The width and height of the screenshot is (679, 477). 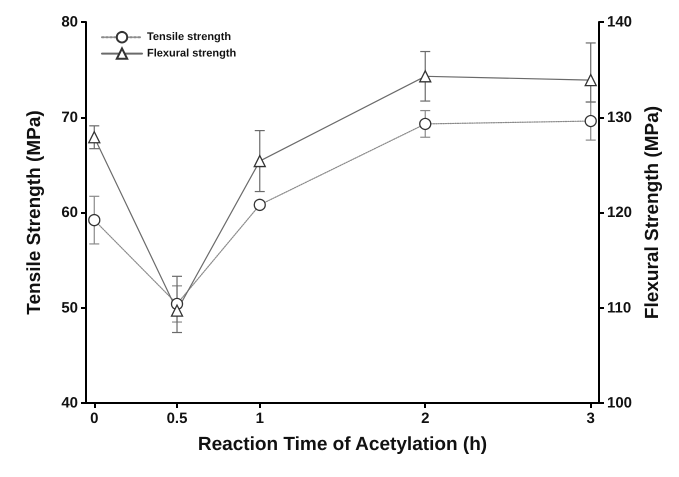 What do you see at coordinates (69, 117) in the screenshot?
I see `y-tick-label: 70` at bounding box center [69, 117].